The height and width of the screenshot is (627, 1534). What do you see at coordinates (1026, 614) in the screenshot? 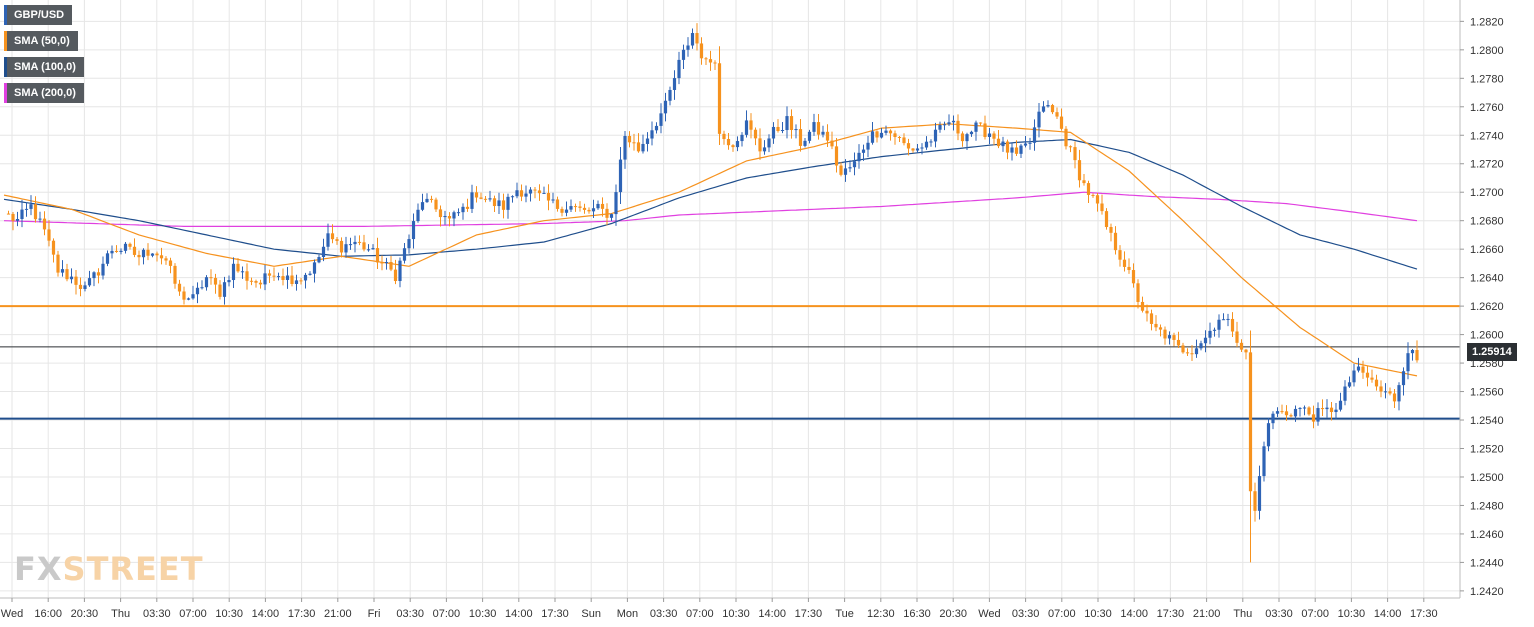
I see `x-tick-label: 03:30` at bounding box center [1026, 614].